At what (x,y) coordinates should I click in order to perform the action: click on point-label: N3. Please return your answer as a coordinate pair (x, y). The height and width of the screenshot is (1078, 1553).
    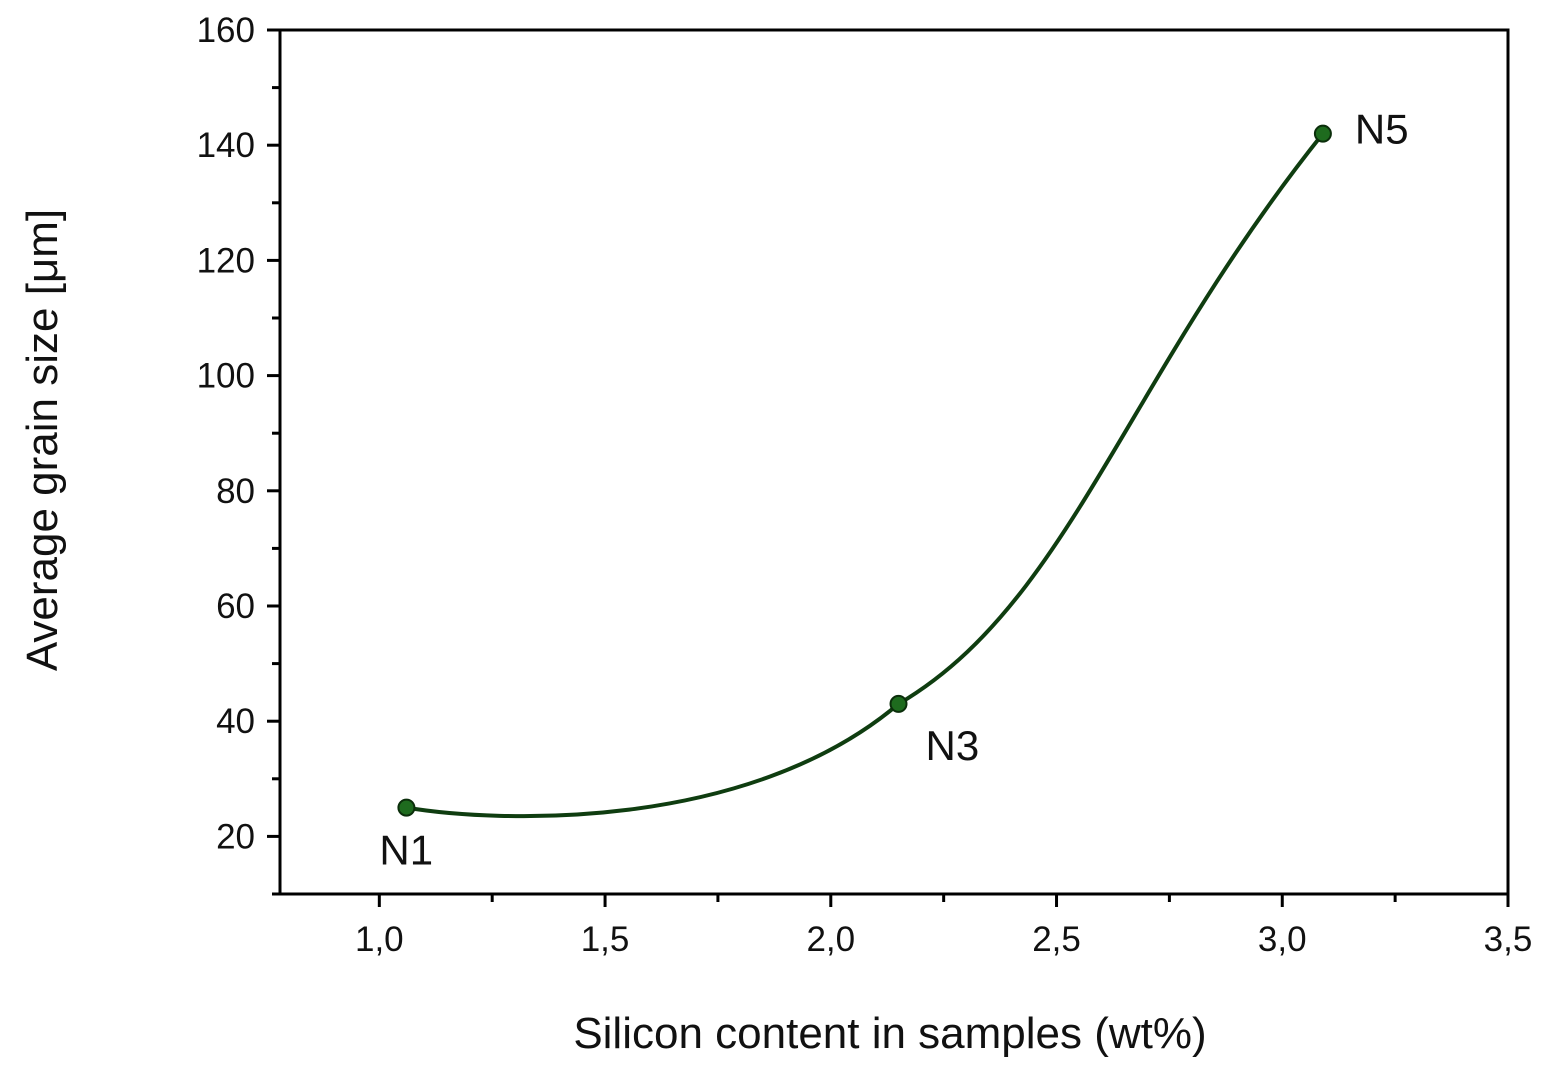
    Looking at the image, I should click on (953, 745).